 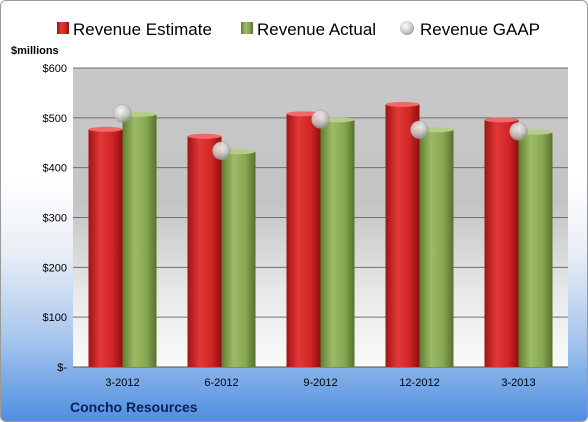 I want to click on x-tick-label: 3-2012, so click(x=122, y=383).